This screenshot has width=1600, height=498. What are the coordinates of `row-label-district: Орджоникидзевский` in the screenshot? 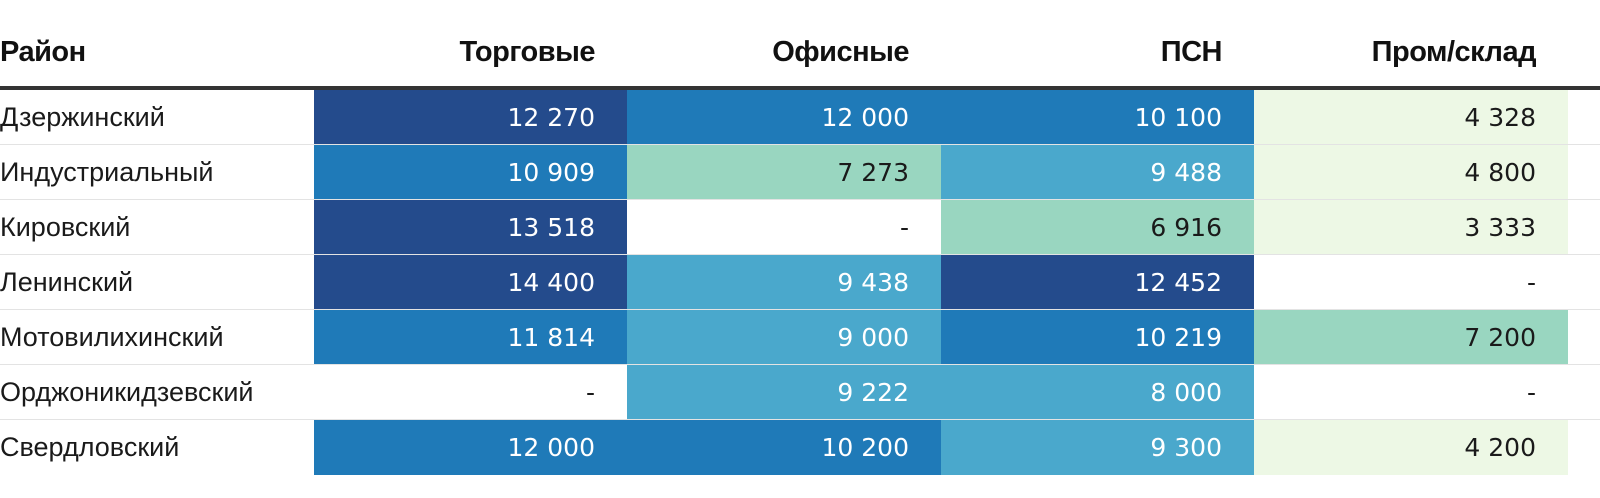 It's located at (127, 392).